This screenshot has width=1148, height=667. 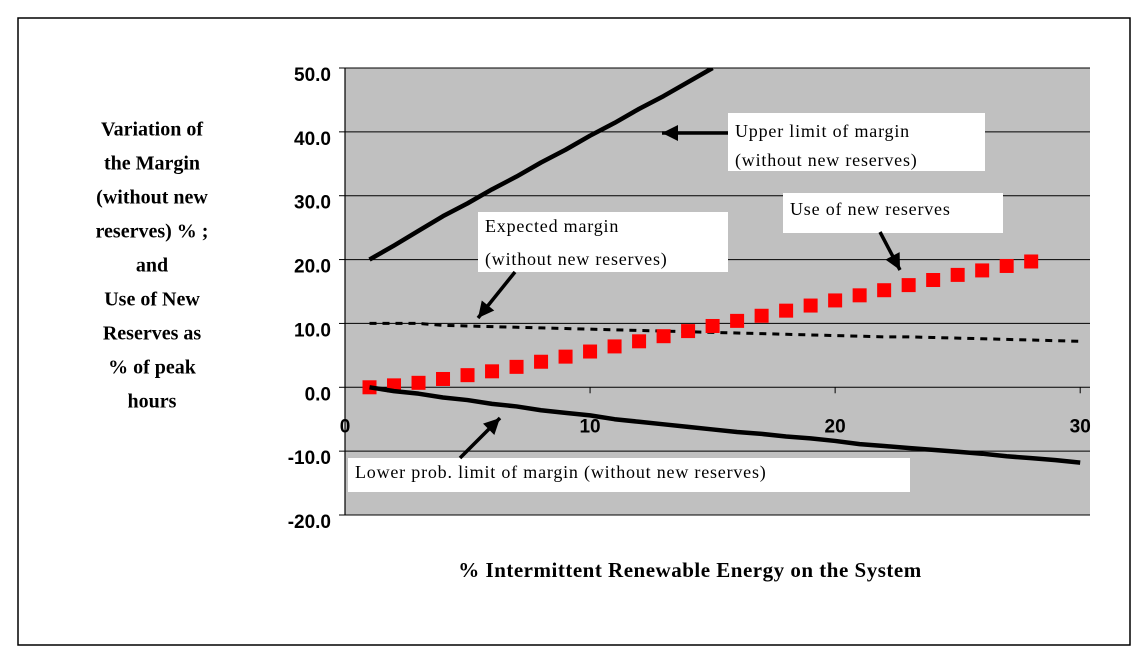 What do you see at coordinates (345, 426) in the screenshot?
I see `x-tick-label: 0` at bounding box center [345, 426].